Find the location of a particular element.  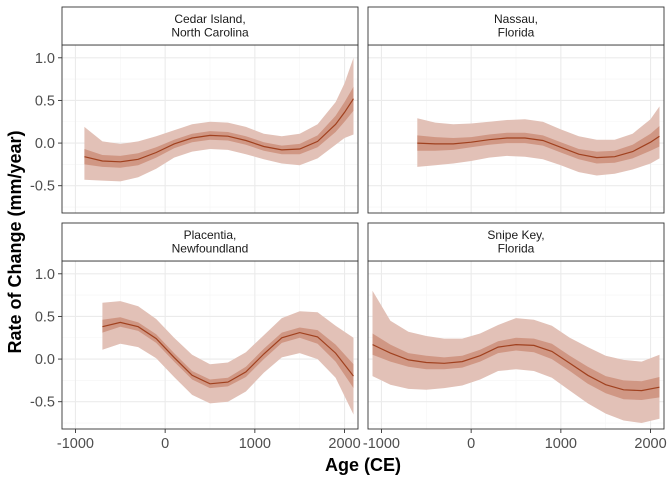

facet-strip-line: Newfoundland is located at coordinates (210, 249).